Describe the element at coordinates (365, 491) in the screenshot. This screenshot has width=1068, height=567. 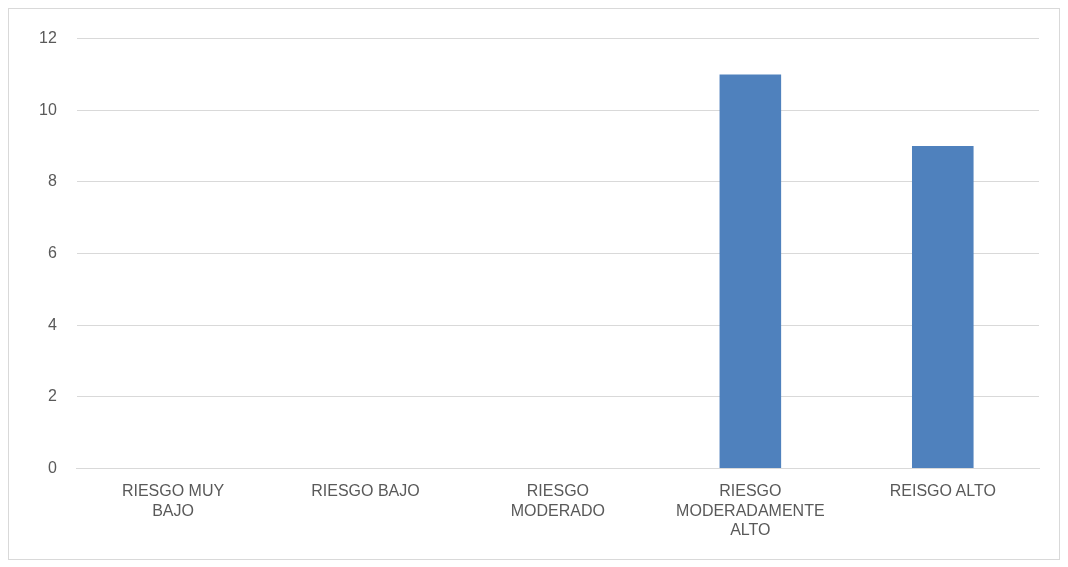
I see `x-tick-label: RIESGO BAJO` at that location.